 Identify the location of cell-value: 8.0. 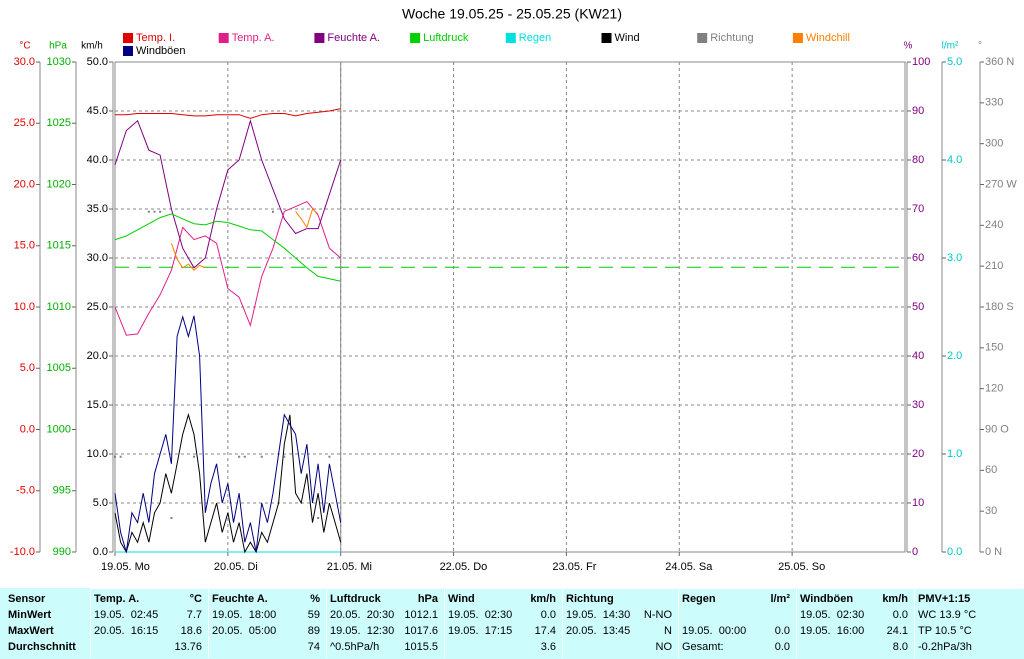
(900, 647).